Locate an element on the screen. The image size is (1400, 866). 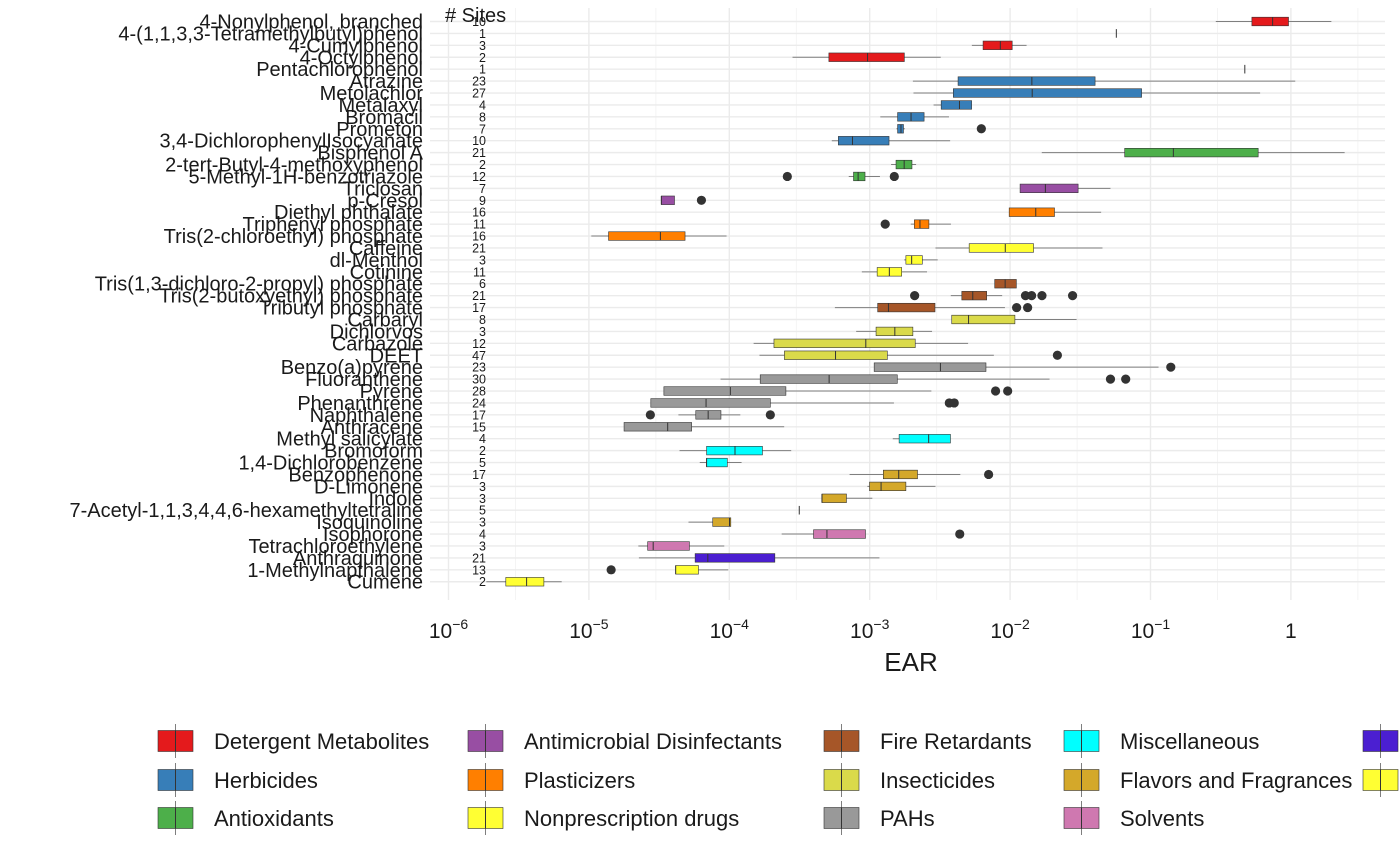
box-atrazine is located at coordinates (1026, 81).